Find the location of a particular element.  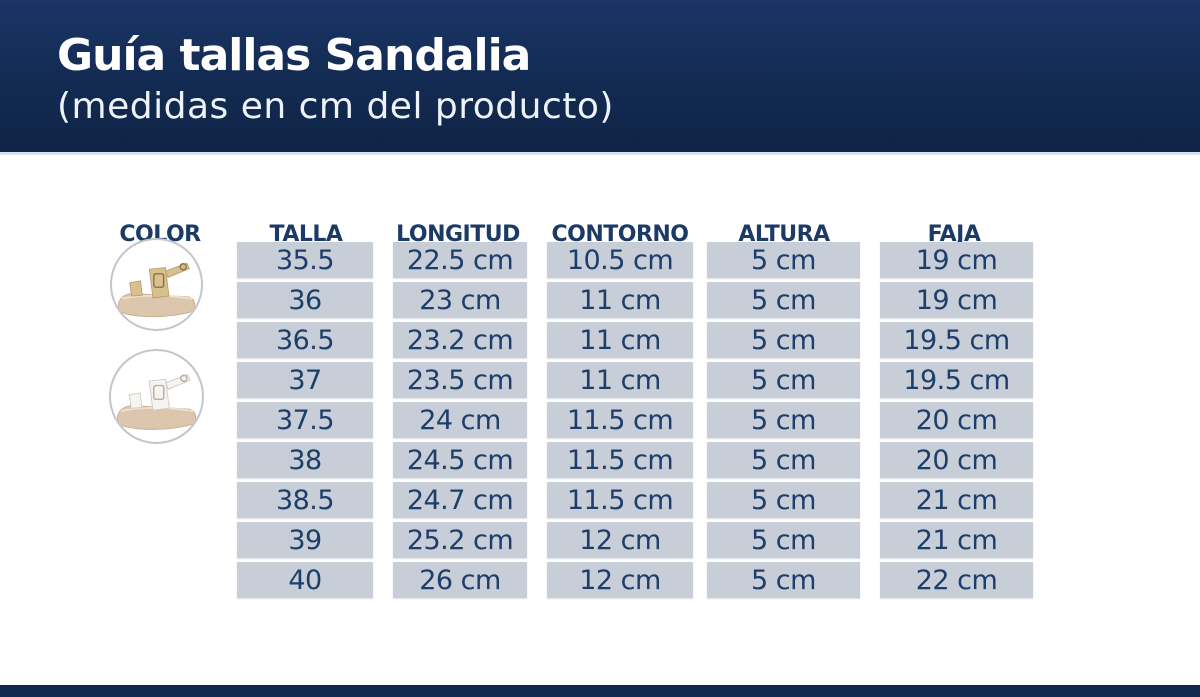

footer-bar is located at coordinates (600, 691).